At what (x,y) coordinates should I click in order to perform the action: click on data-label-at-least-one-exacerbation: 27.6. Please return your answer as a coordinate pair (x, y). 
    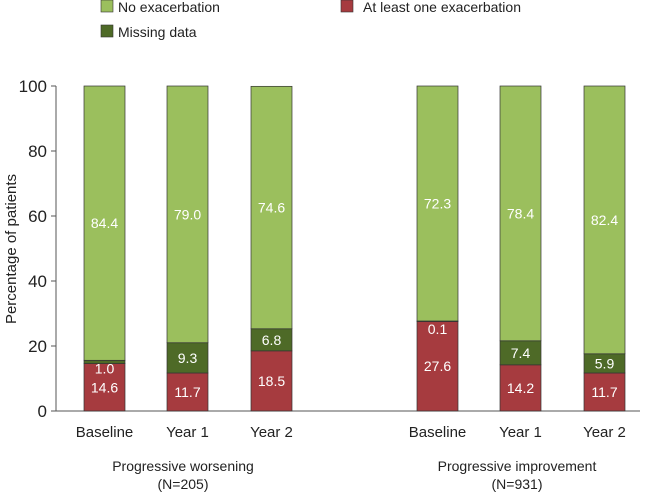
    Looking at the image, I should click on (437, 366).